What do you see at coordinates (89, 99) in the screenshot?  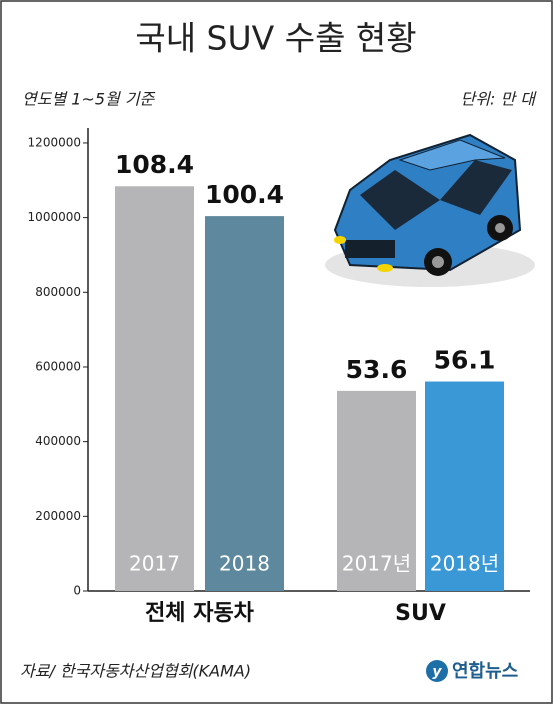 I see `subtitle: 연도별 1~5월 기준` at bounding box center [89, 99].